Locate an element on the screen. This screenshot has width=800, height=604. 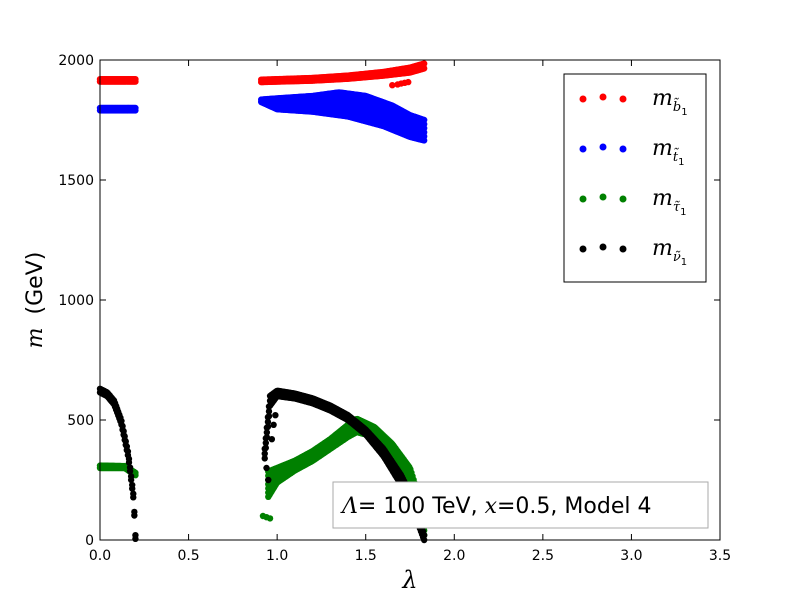
legend-label: mτ̃1 is located at coordinates (669, 202).